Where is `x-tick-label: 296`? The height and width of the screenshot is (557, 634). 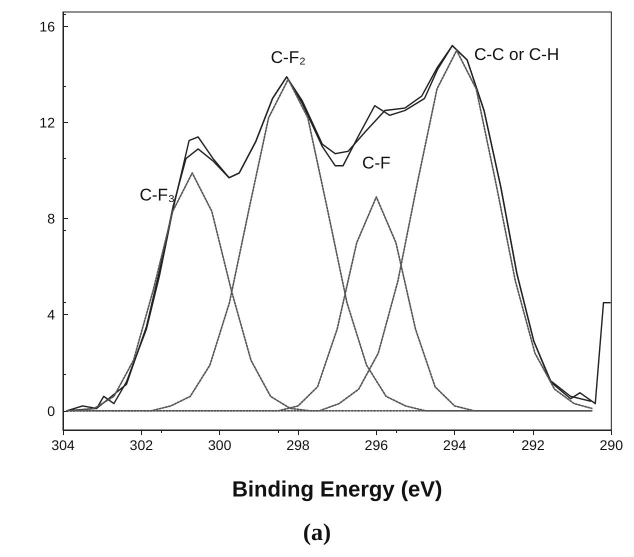 x-tick-label: 296 is located at coordinates (376, 445).